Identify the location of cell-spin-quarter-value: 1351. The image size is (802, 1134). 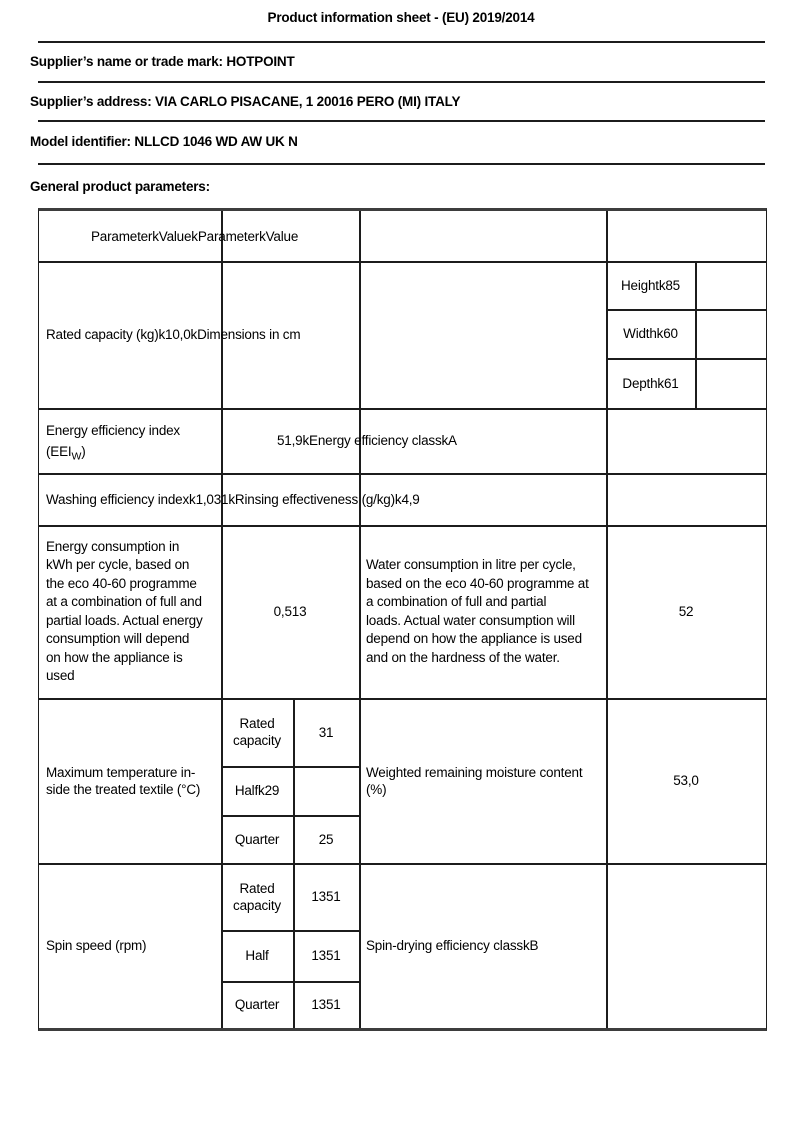
(326, 1004).